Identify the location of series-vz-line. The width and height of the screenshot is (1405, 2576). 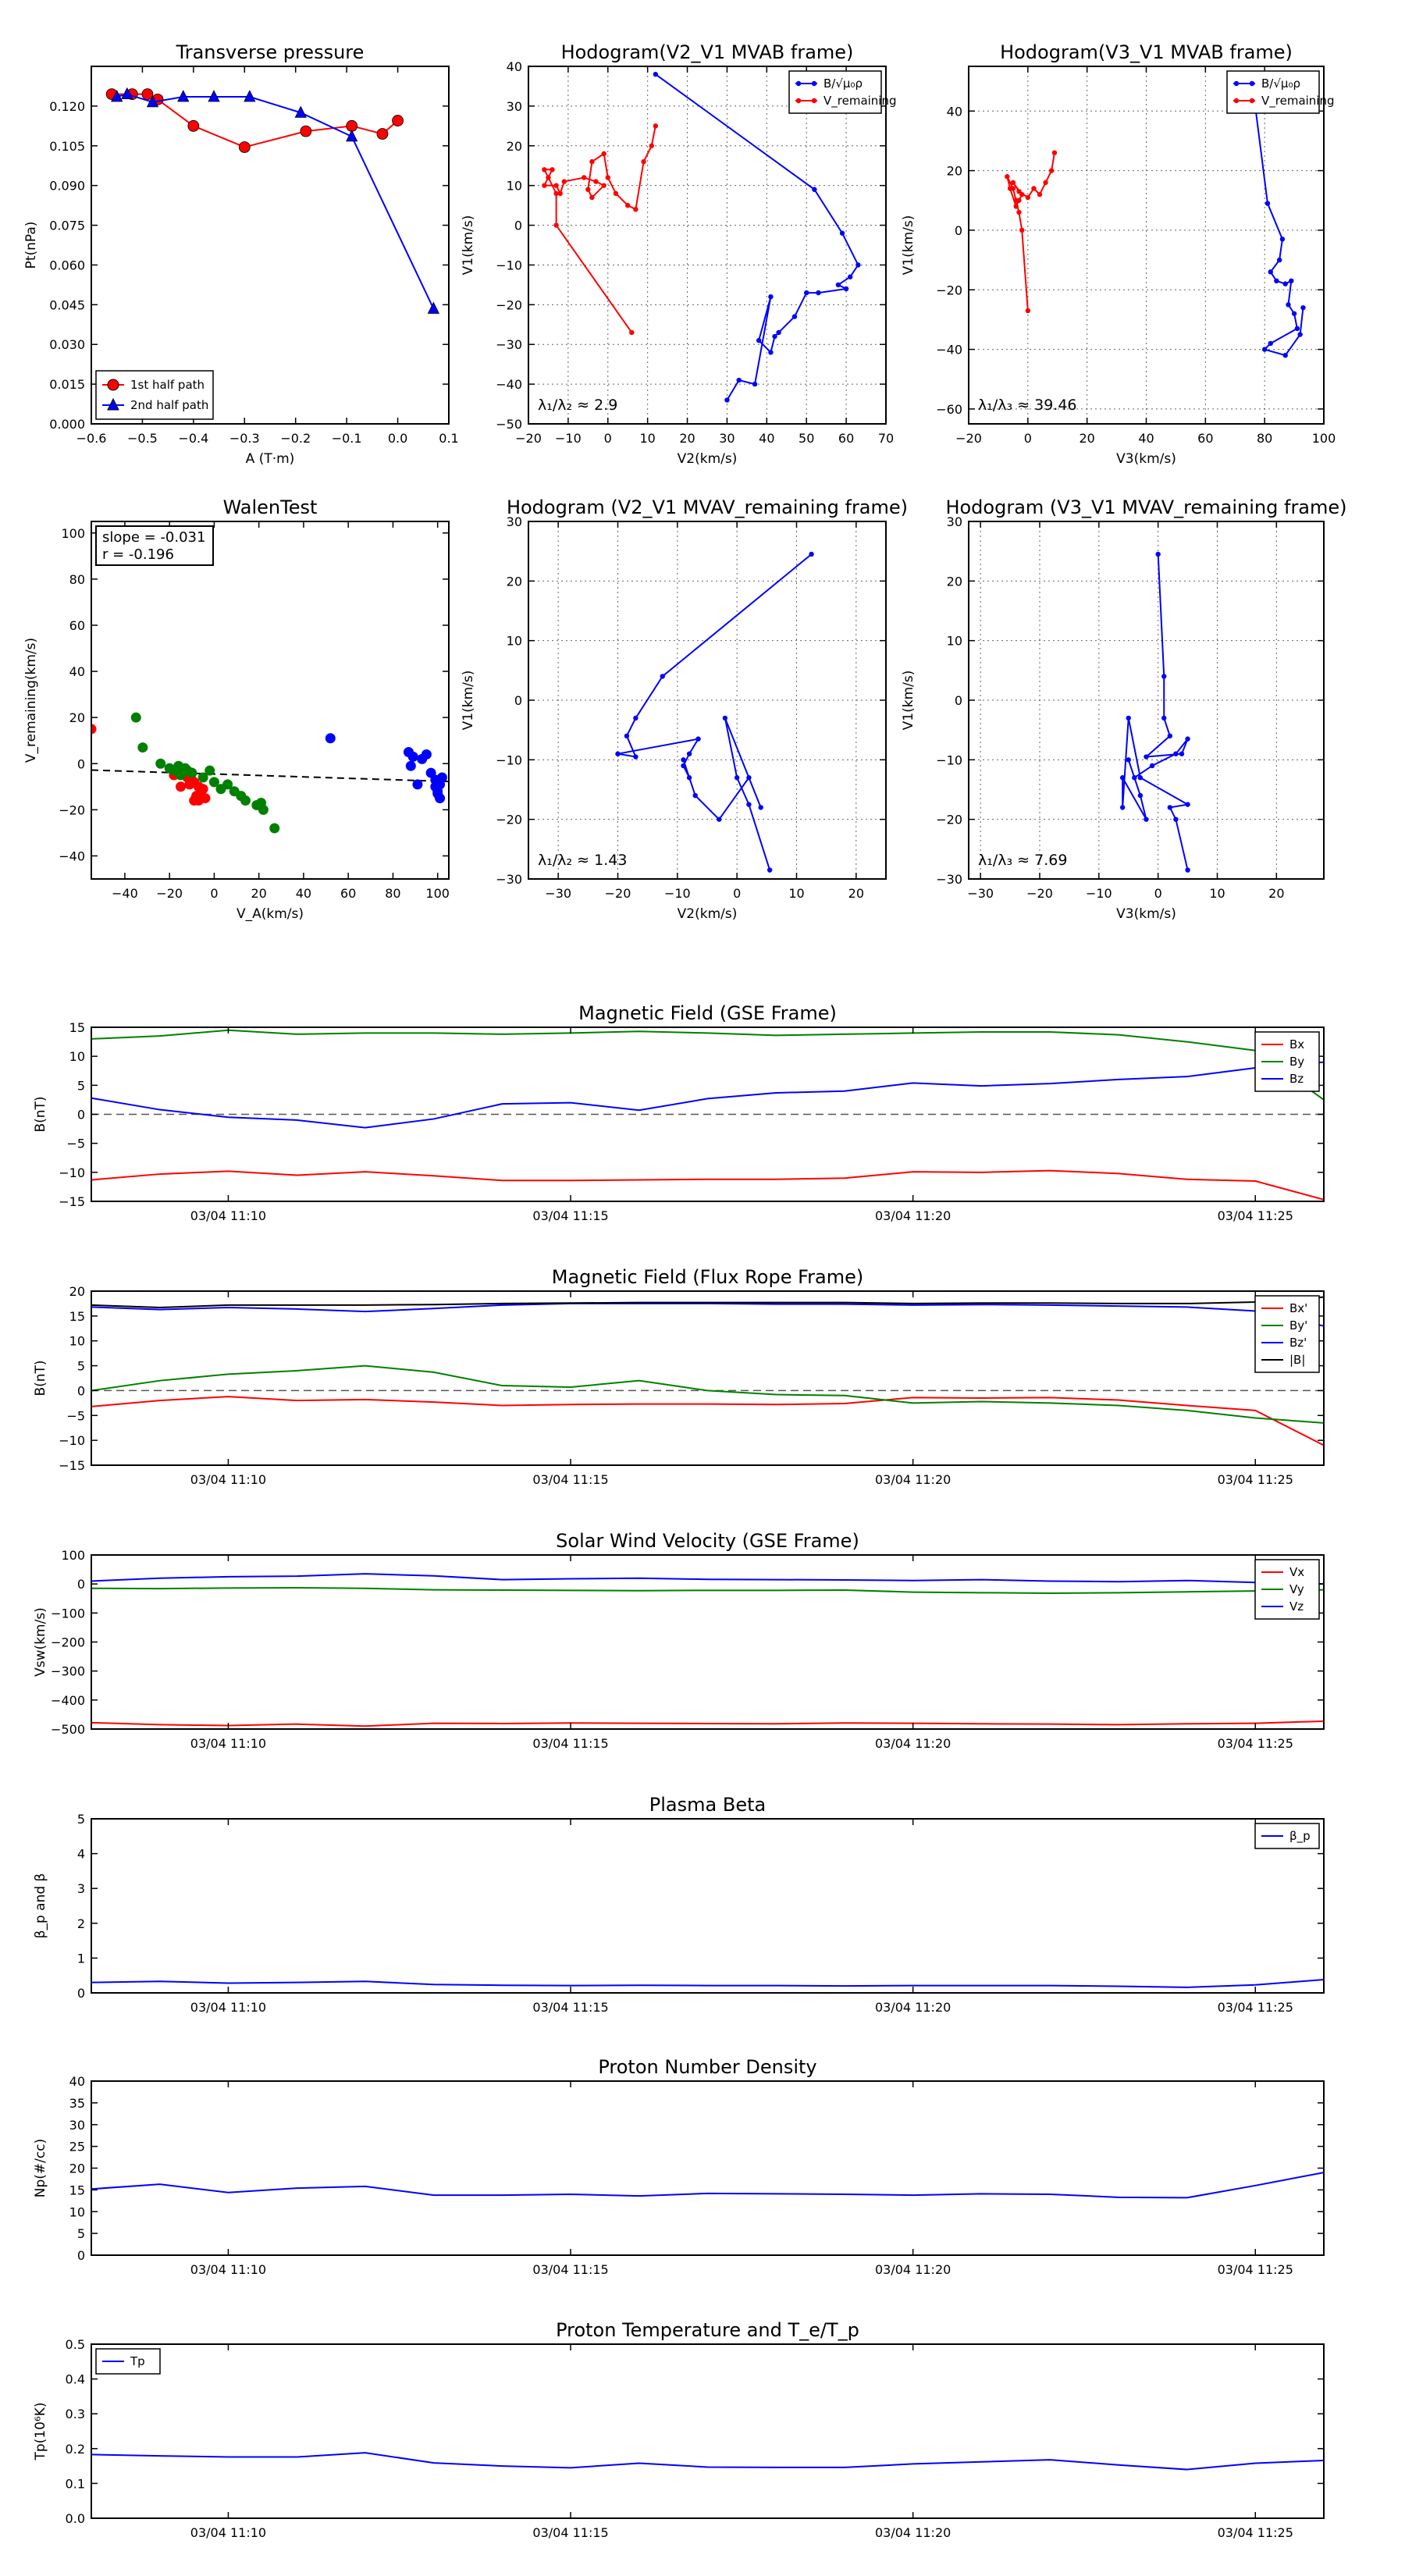
(708, 1579).